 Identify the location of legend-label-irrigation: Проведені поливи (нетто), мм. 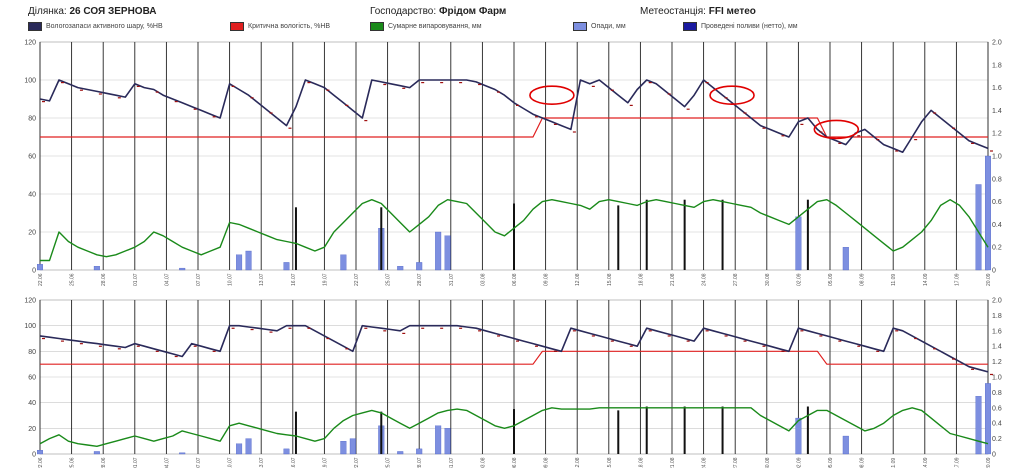
(749, 26).